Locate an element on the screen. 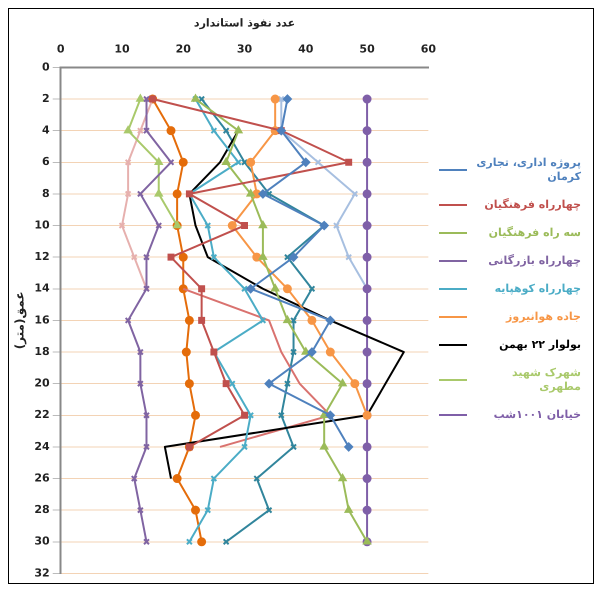 This screenshot has width=602, height=592. text: شهرک شهید مطهری is located at coordinates (546, 380).